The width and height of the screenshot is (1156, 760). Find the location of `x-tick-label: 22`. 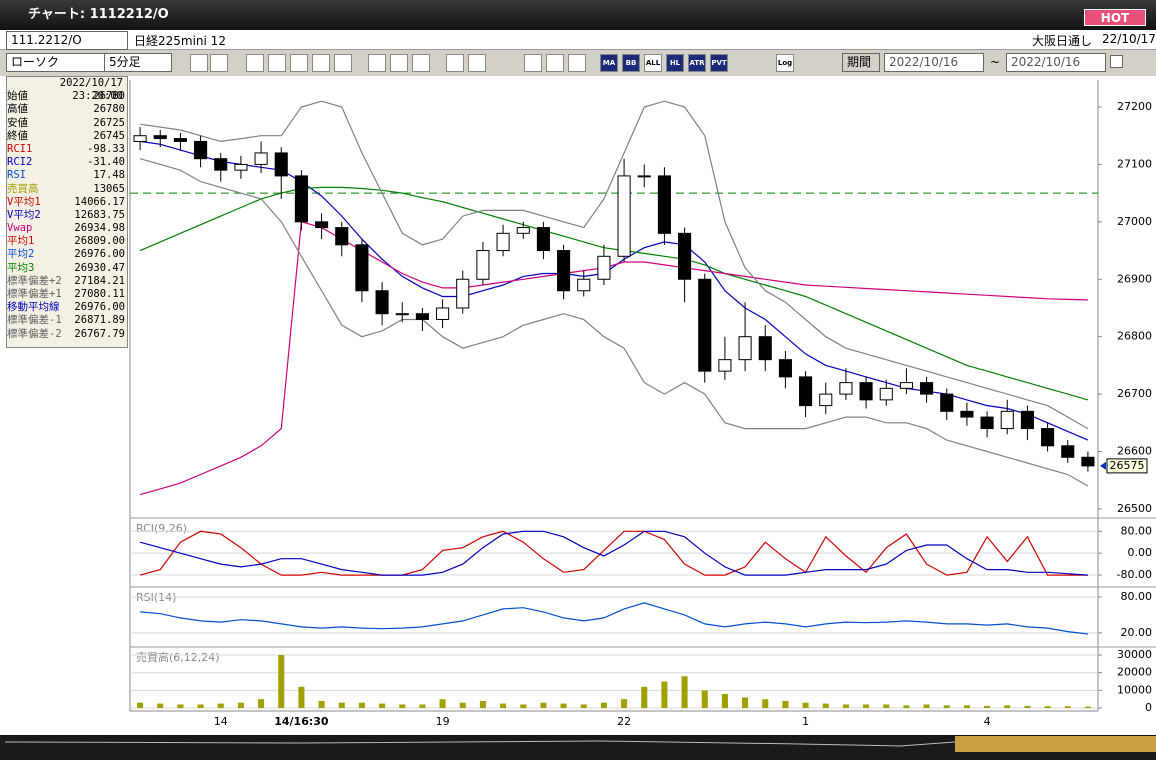

x-tick-label: 22 is located at coordinates (624, 721).